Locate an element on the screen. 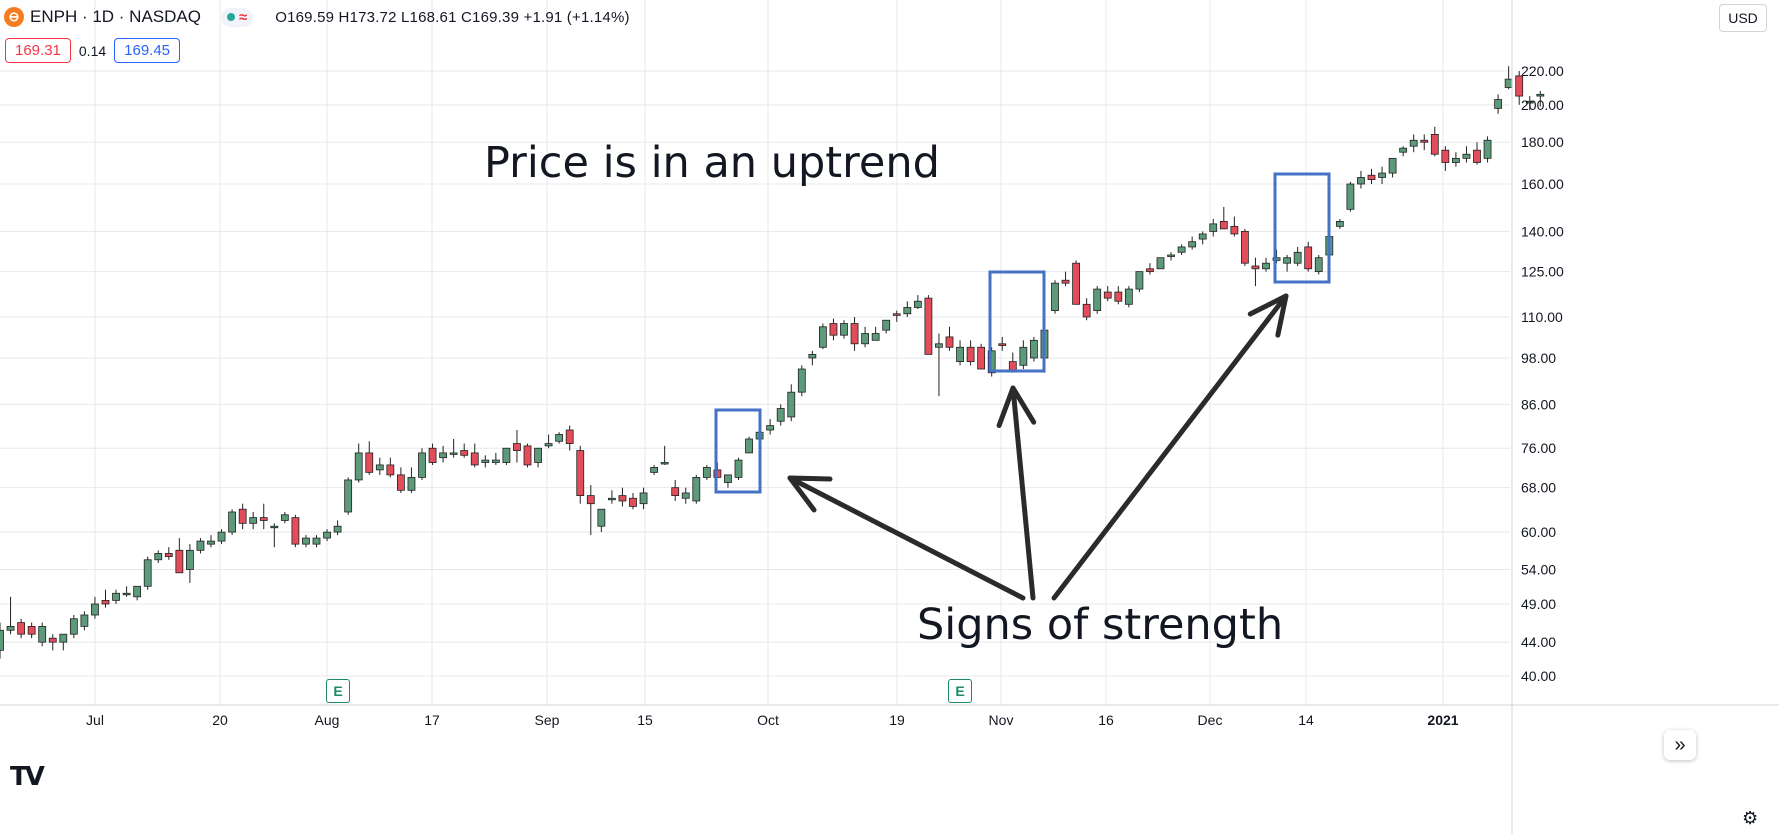 This screenshot has height=834, width=1779. buy-price-button: 169.45 is located at coordinates (147, 50).